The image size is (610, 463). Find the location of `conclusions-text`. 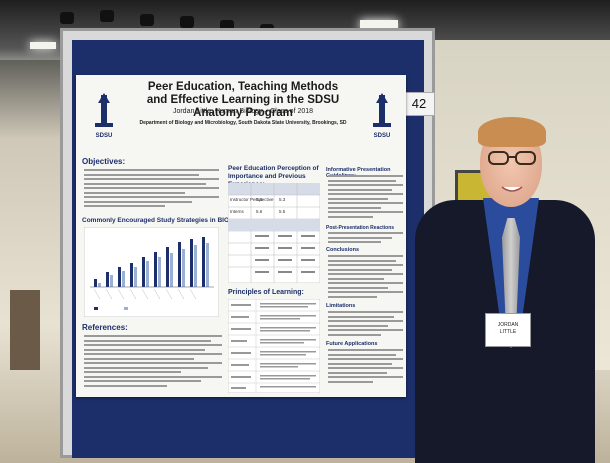

conclusions-text is located at coordinates (365, 277).